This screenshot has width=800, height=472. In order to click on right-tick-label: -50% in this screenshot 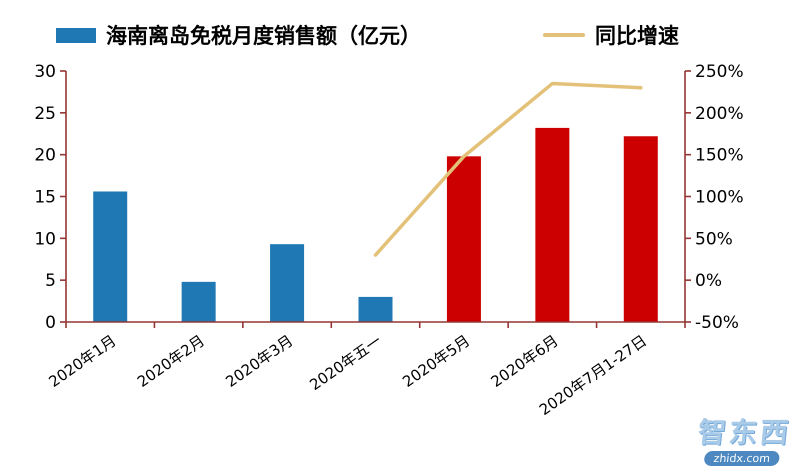, I will do `click(717, 323)`.